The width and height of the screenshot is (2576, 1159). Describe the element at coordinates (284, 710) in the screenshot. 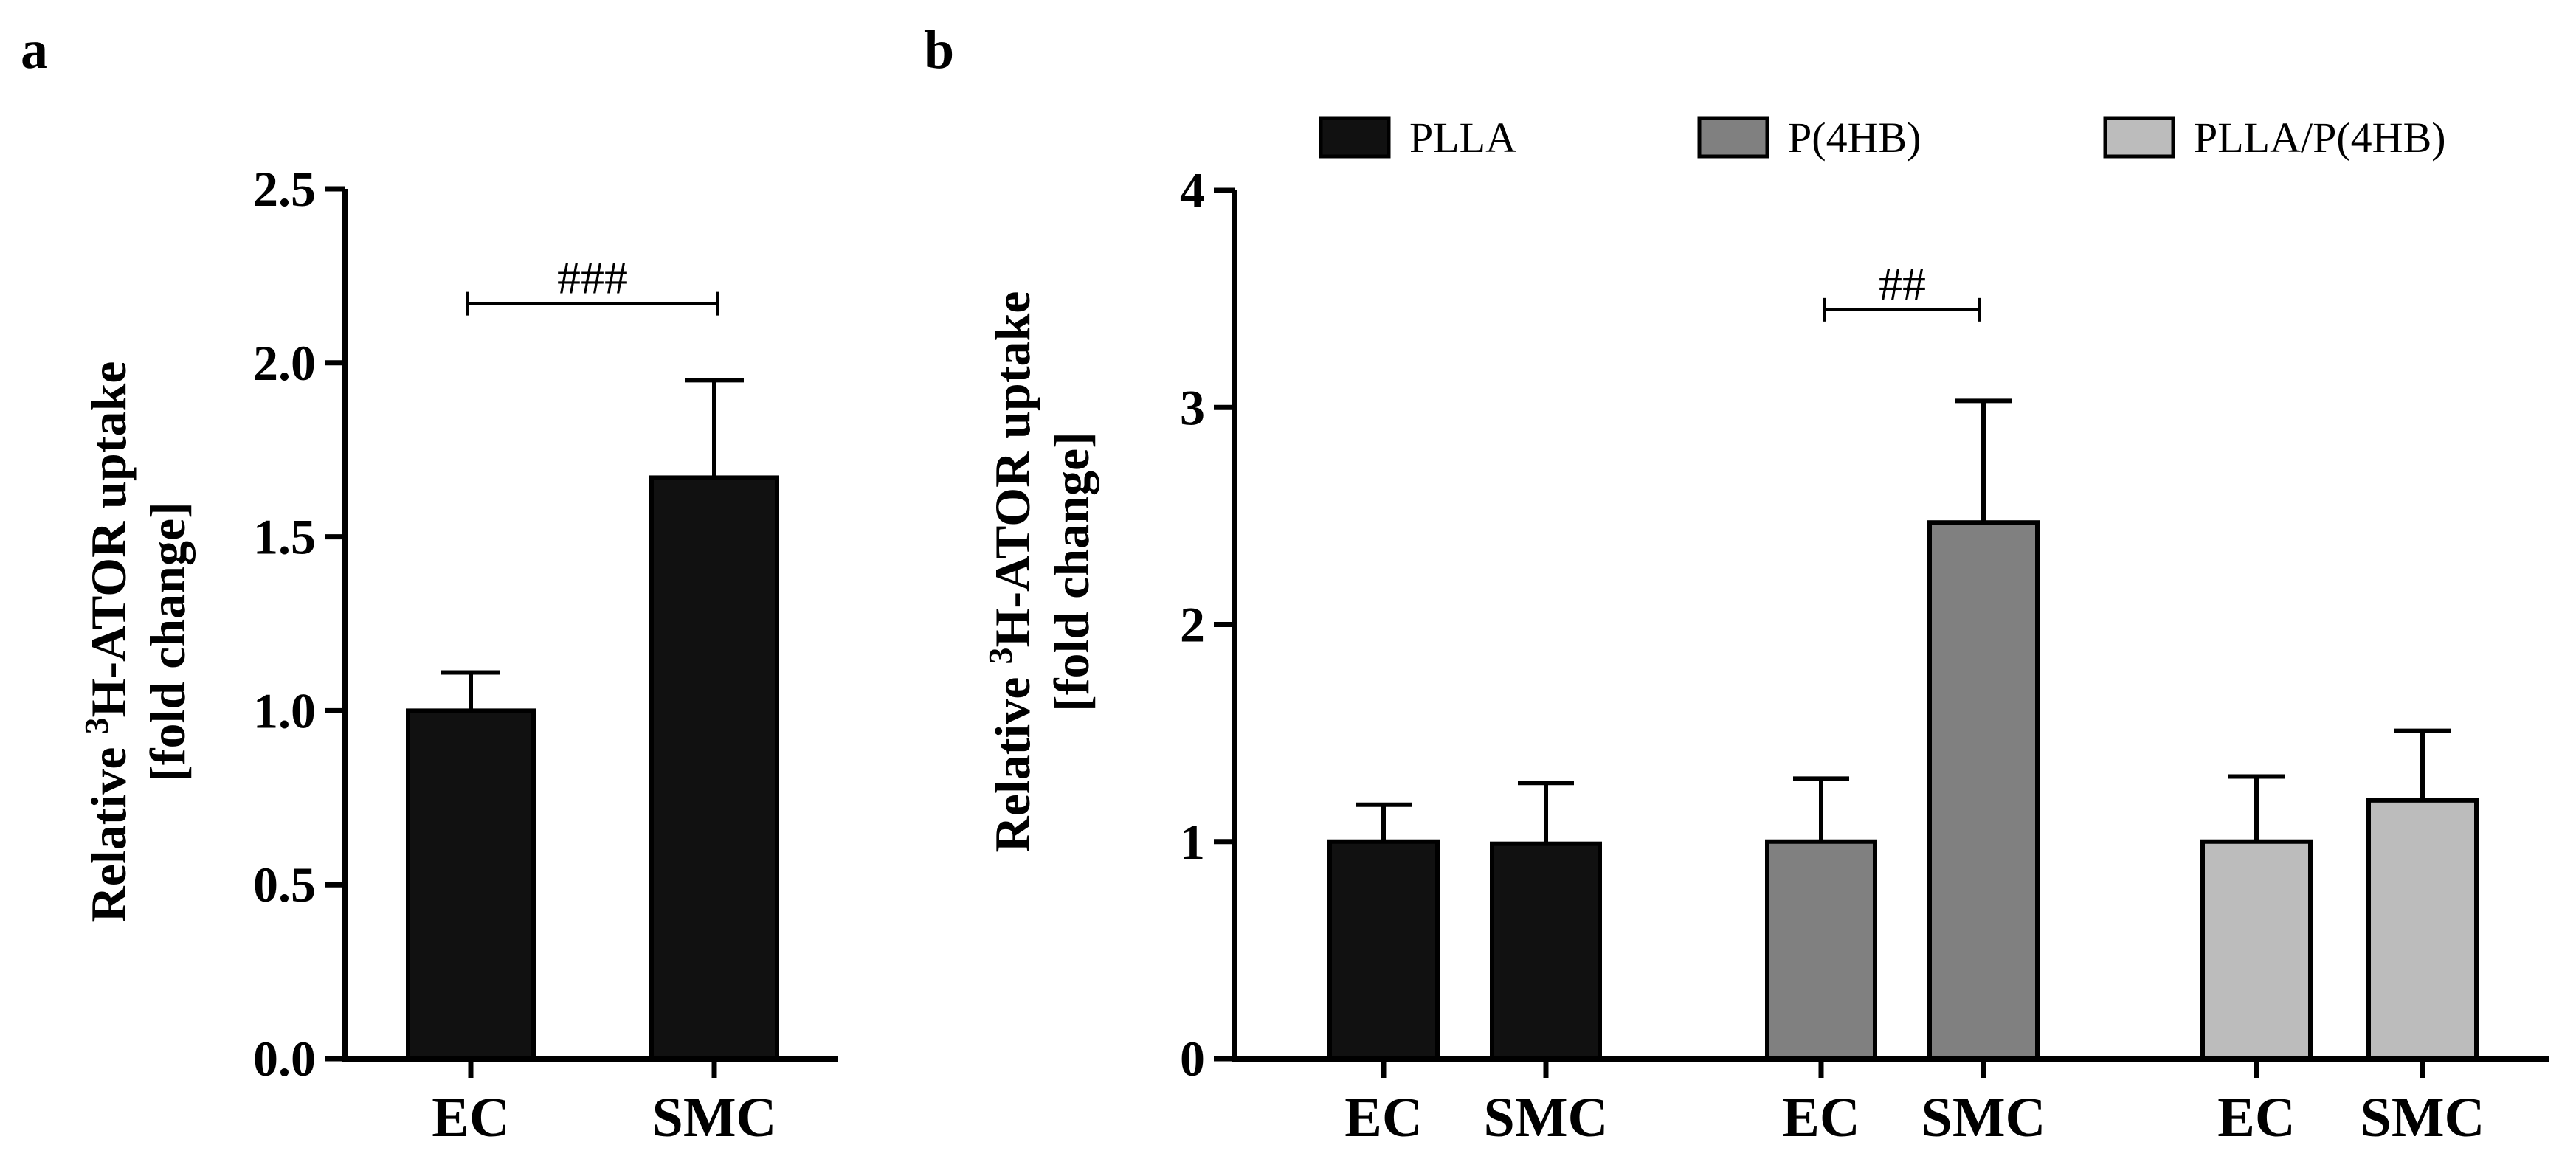

I see `panel-a-y-tick-label: 1.0` at that location.